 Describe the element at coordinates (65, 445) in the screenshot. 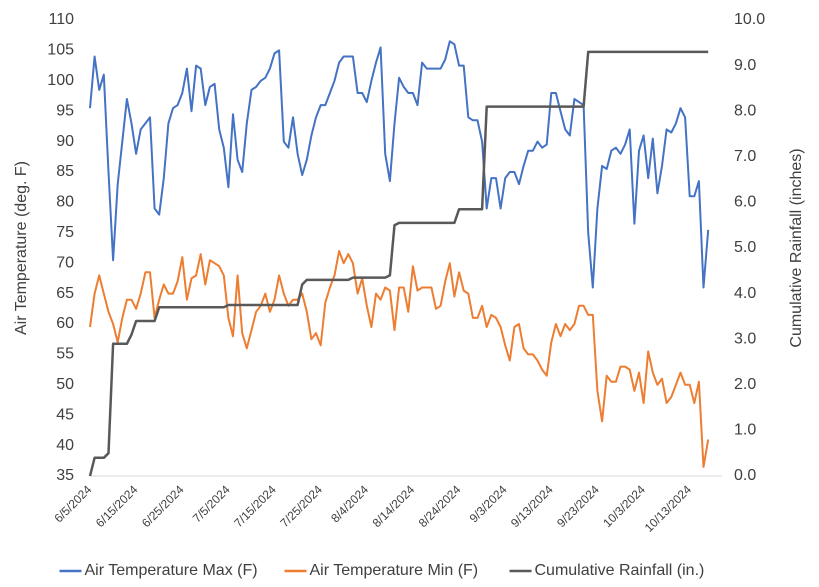

I see `y-tick-label: 40` at that location.